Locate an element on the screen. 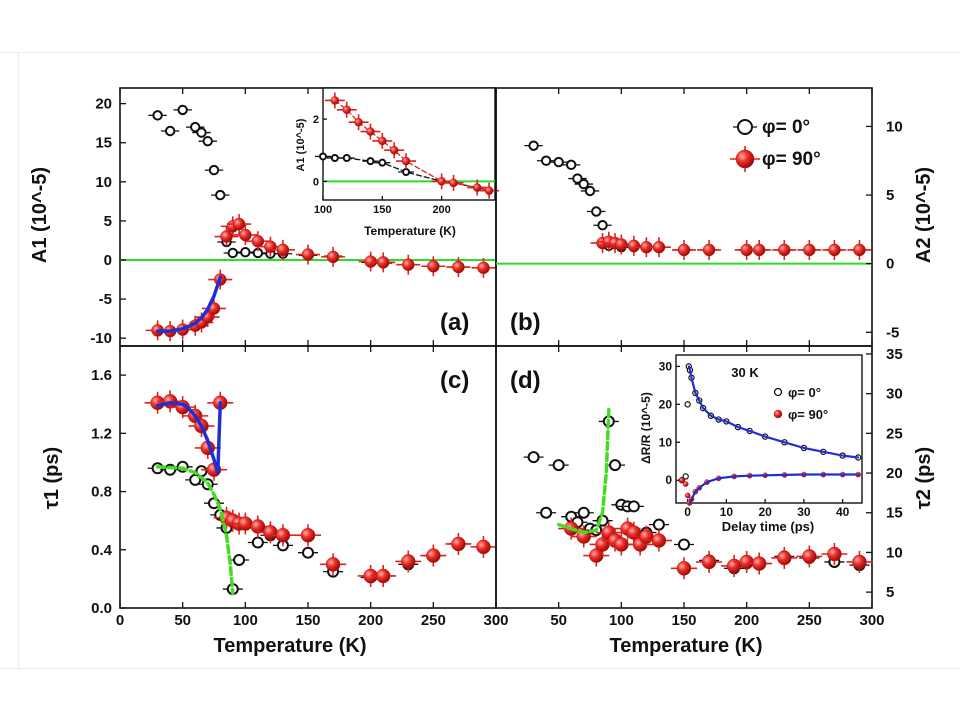  panel-c-xtick-label-6: 300 is located at coordinates (495, 620).